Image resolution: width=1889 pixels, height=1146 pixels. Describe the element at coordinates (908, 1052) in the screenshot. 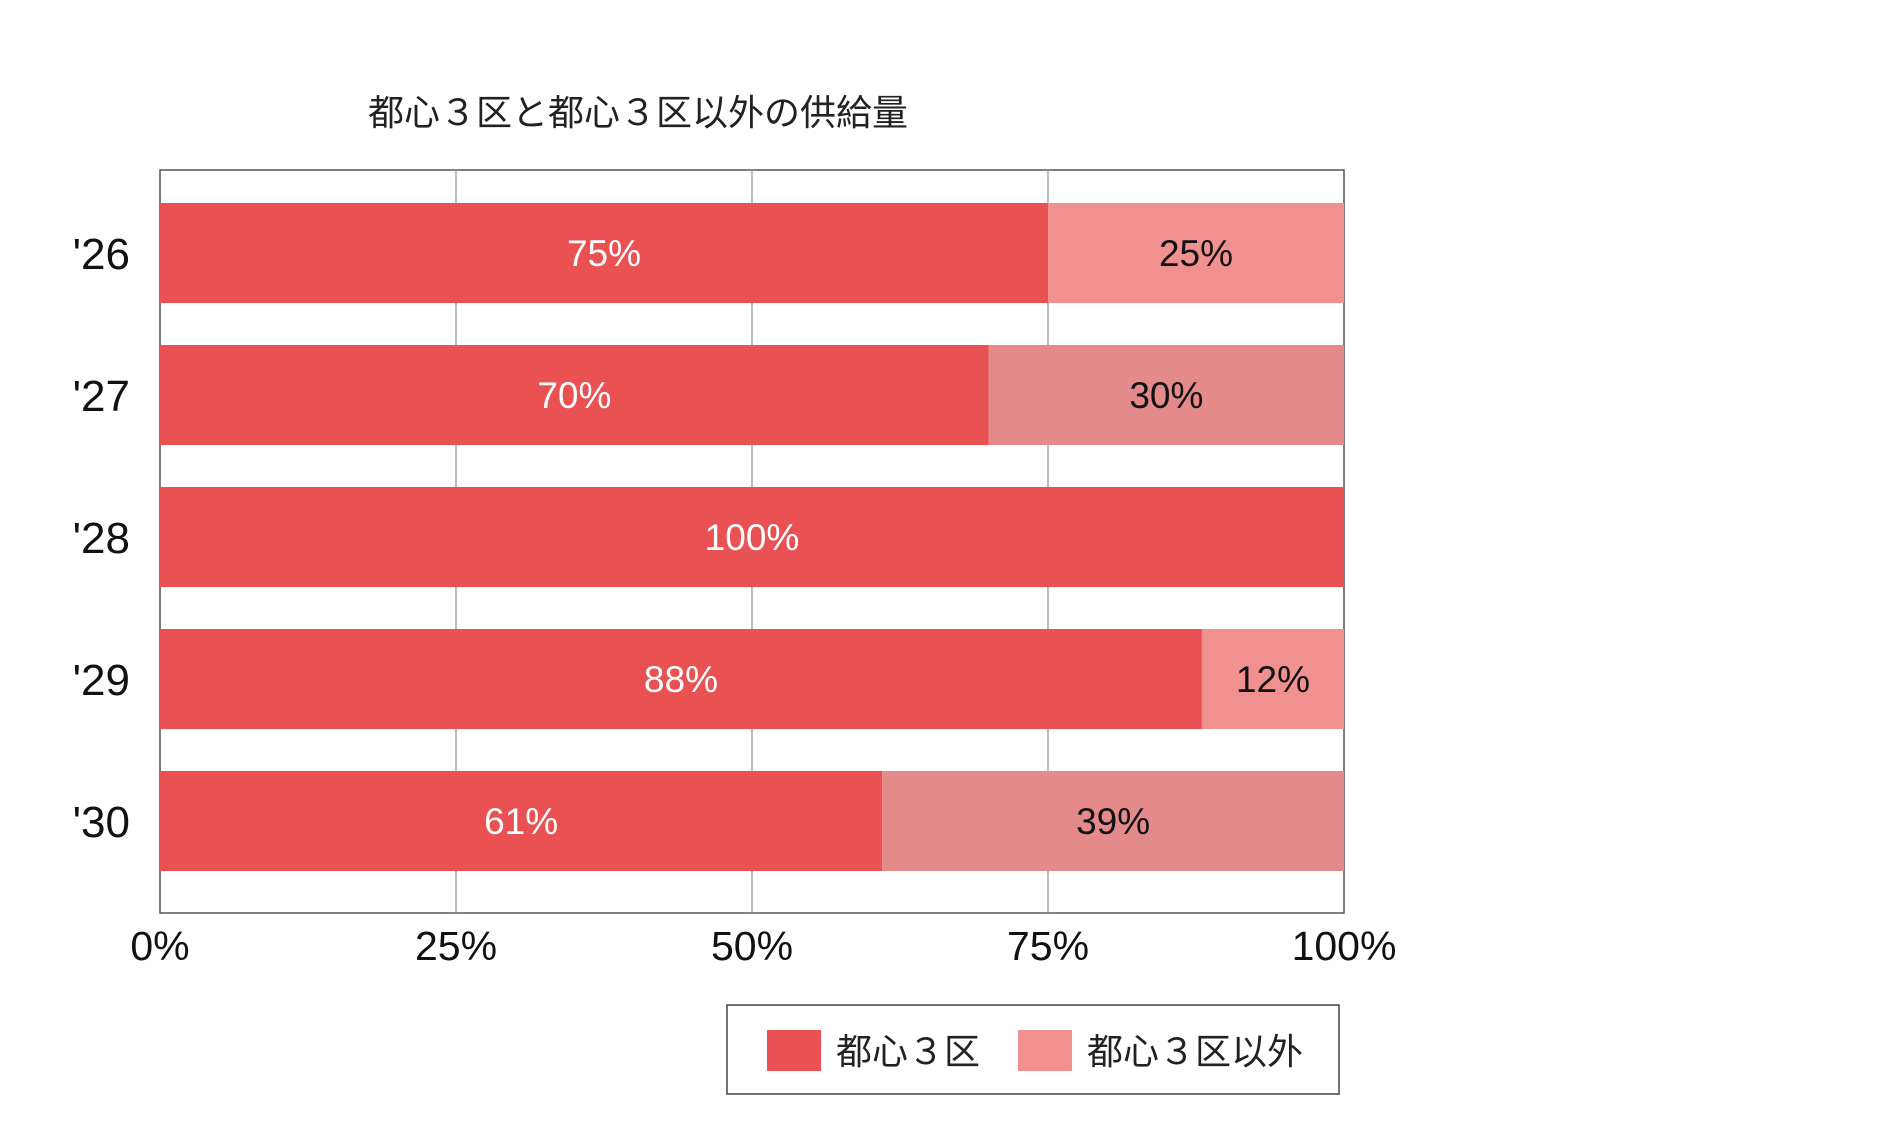

I see `legend-label-series-1: 都心３区` at that location.